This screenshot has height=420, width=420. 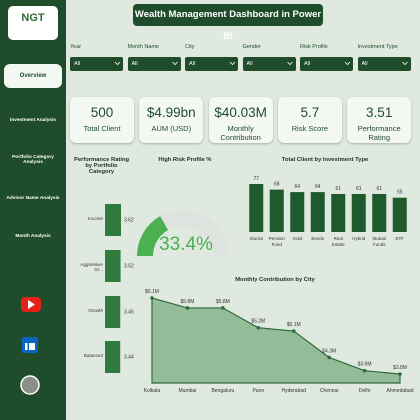 I want to click on logo-box, so click(x=33, y=23).